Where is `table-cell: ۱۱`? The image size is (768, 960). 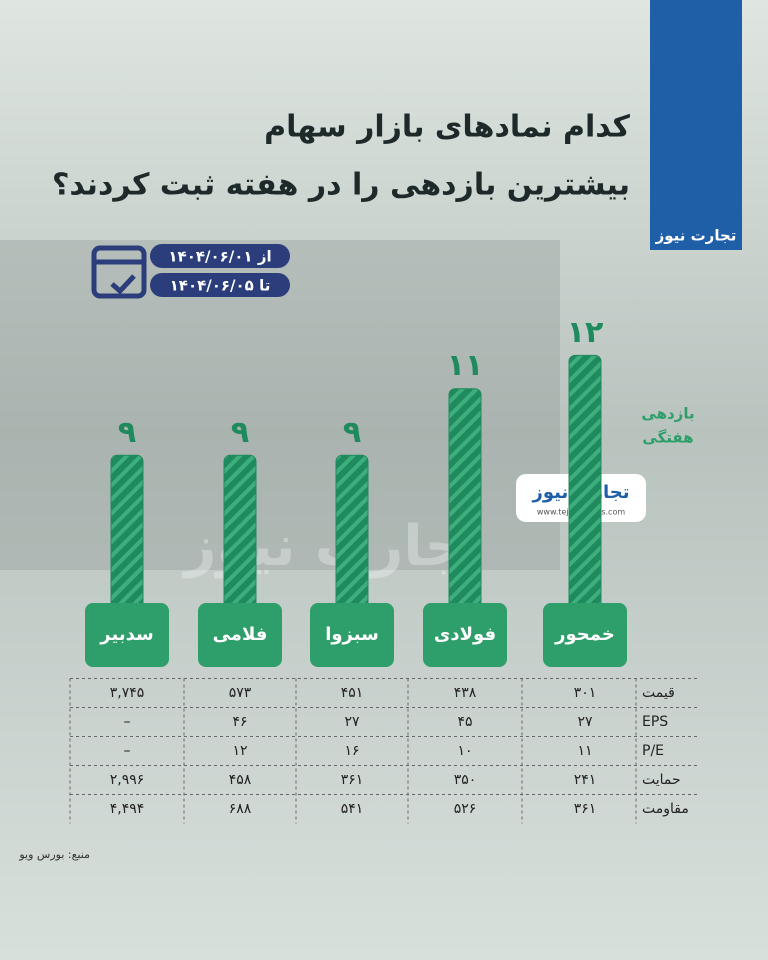
table-cell: ۱۱ is located at coordinates (584, 751).